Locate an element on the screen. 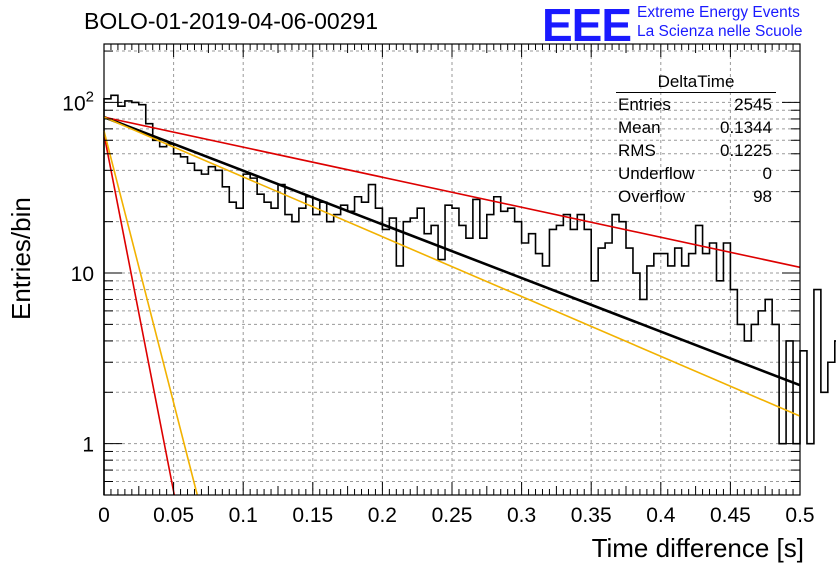 The image size is (836, 572). stats-row-mean: Mean 0.1344 is located at coordinates (695, 127).